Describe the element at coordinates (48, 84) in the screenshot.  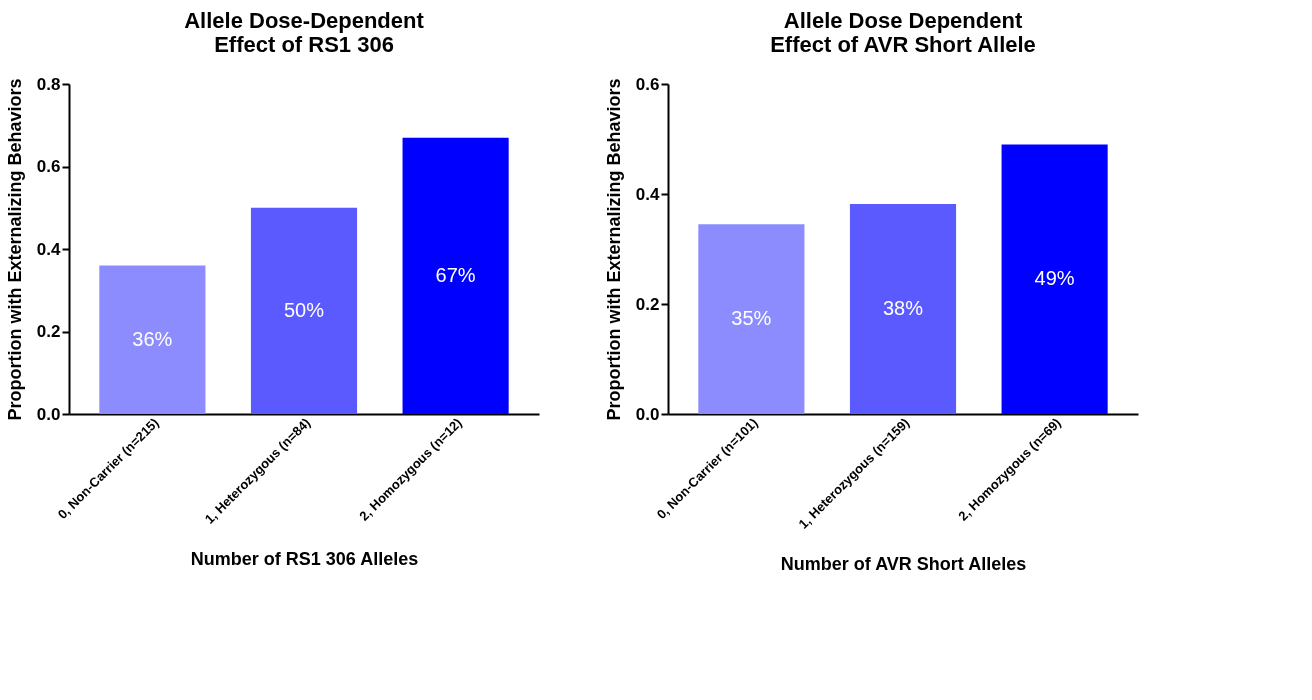
I see `y-tick-label: 0.8` at that location.